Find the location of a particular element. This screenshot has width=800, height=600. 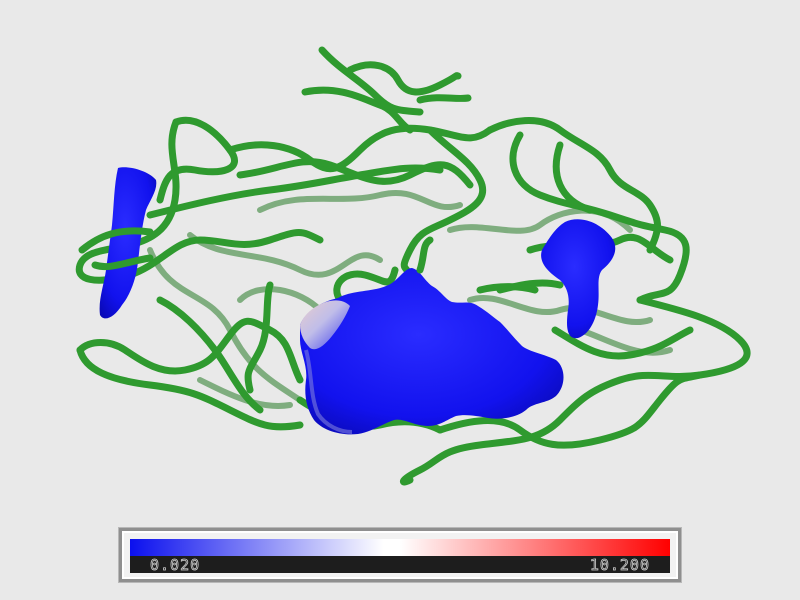

surface-patch-left is located at coordinates (128, 243).